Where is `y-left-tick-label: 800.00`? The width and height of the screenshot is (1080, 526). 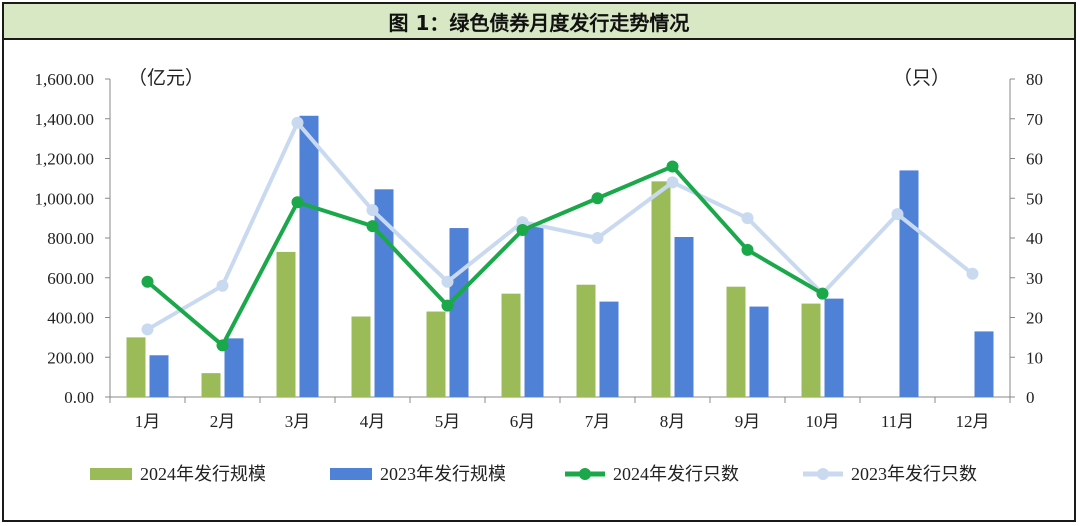
y-left-tick-label: 800.00 is located at coordinates (70, 238).